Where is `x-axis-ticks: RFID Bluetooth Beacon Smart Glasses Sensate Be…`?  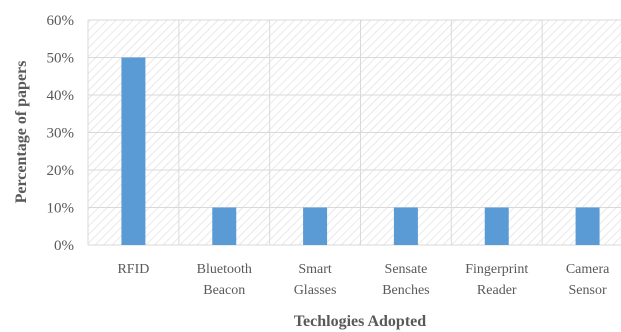
x-axis-ticks: RFID Bluetooth Beacon Smart Glasses Sensate Be… is located at coordinates (363, 280).